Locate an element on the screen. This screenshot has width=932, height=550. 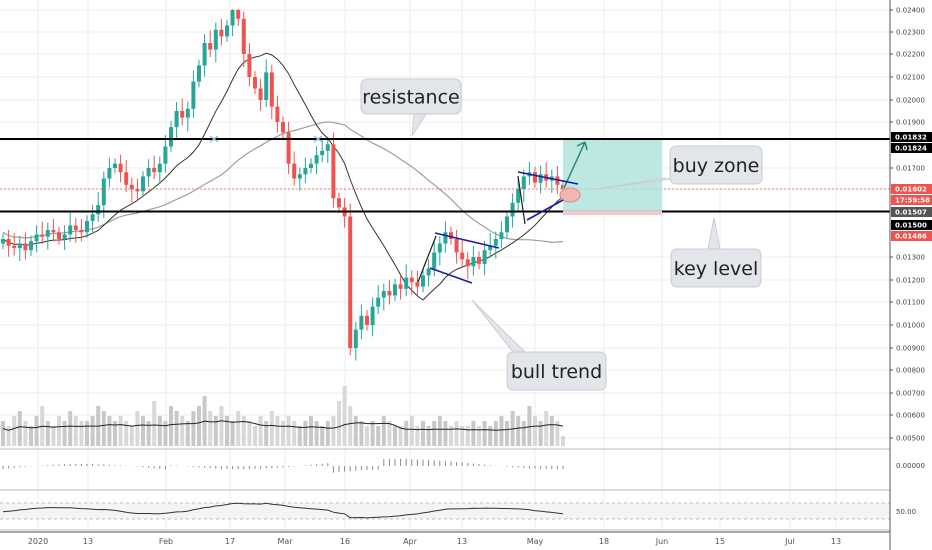
flag-channel is located at coordinates (464, 258).